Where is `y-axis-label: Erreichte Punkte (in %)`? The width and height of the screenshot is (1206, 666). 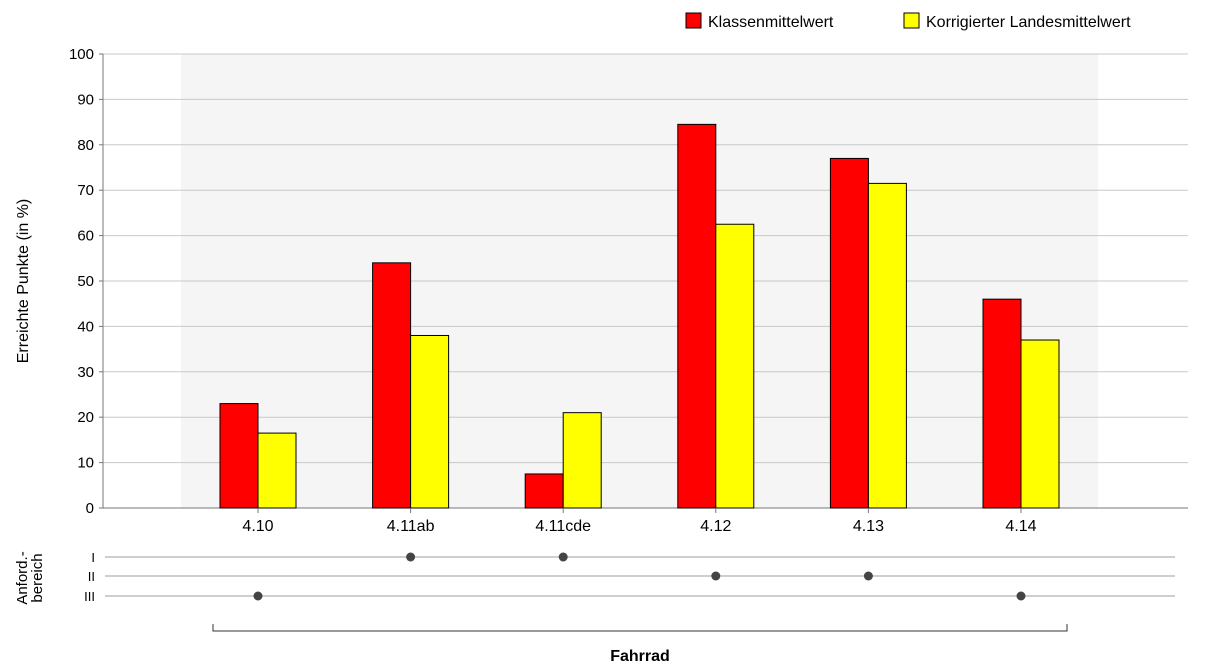
y-axis-label: Erreichte Punkte (in %) is located at coordinates (23, 281).